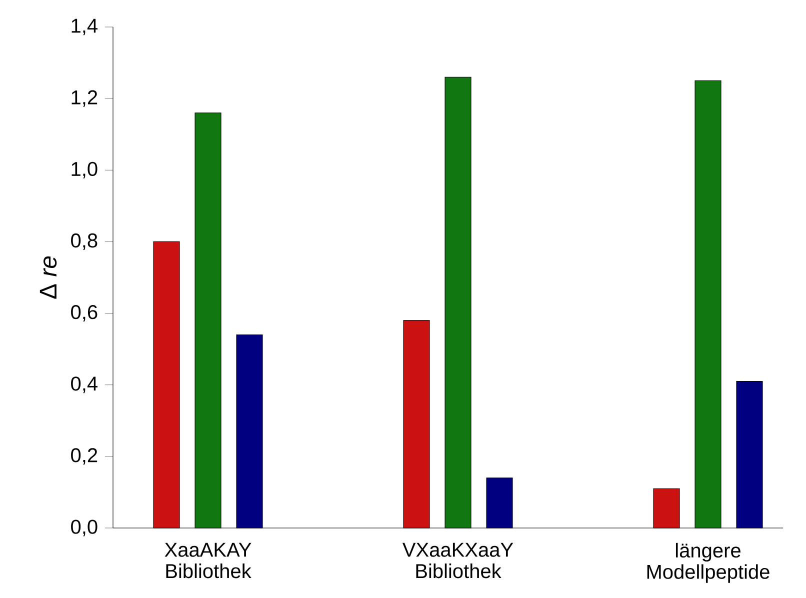 This screenshot has height=598, width=806. What do you see at coordinates (85, 170) in the screenshot?
I see `y-tick-label: 1,0` at bounding box center [85, 170].